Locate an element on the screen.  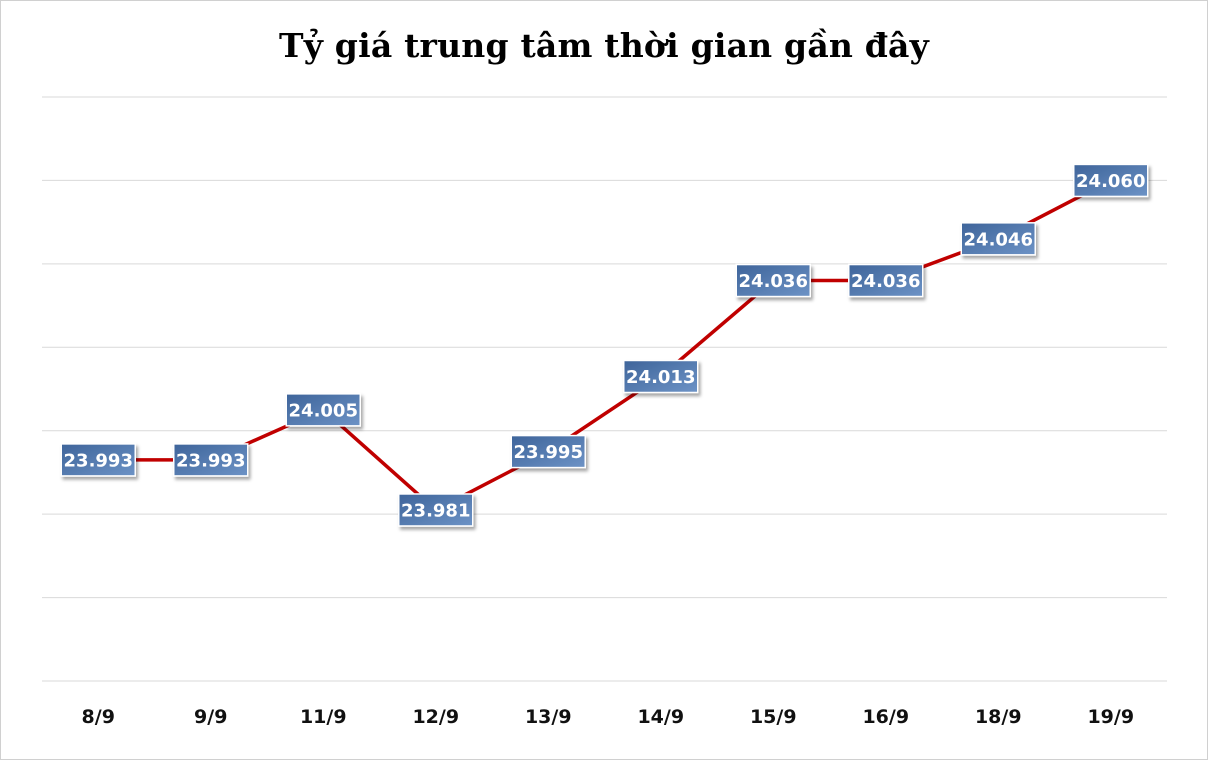
x-tick-label-0: 8/9 is located at coordinates (98, 717).